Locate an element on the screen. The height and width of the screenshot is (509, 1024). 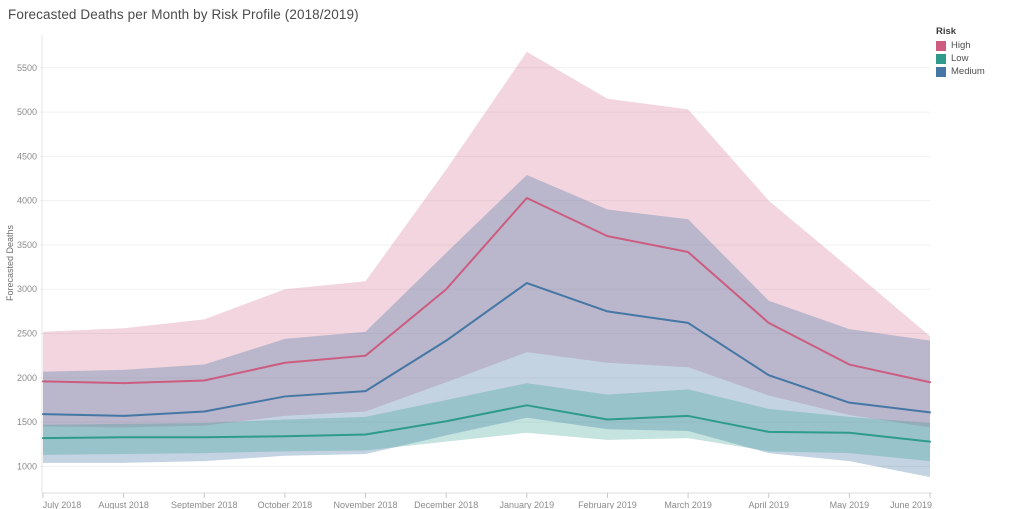
x-tick-label: June 2019 is located at coordinates (911, 504).